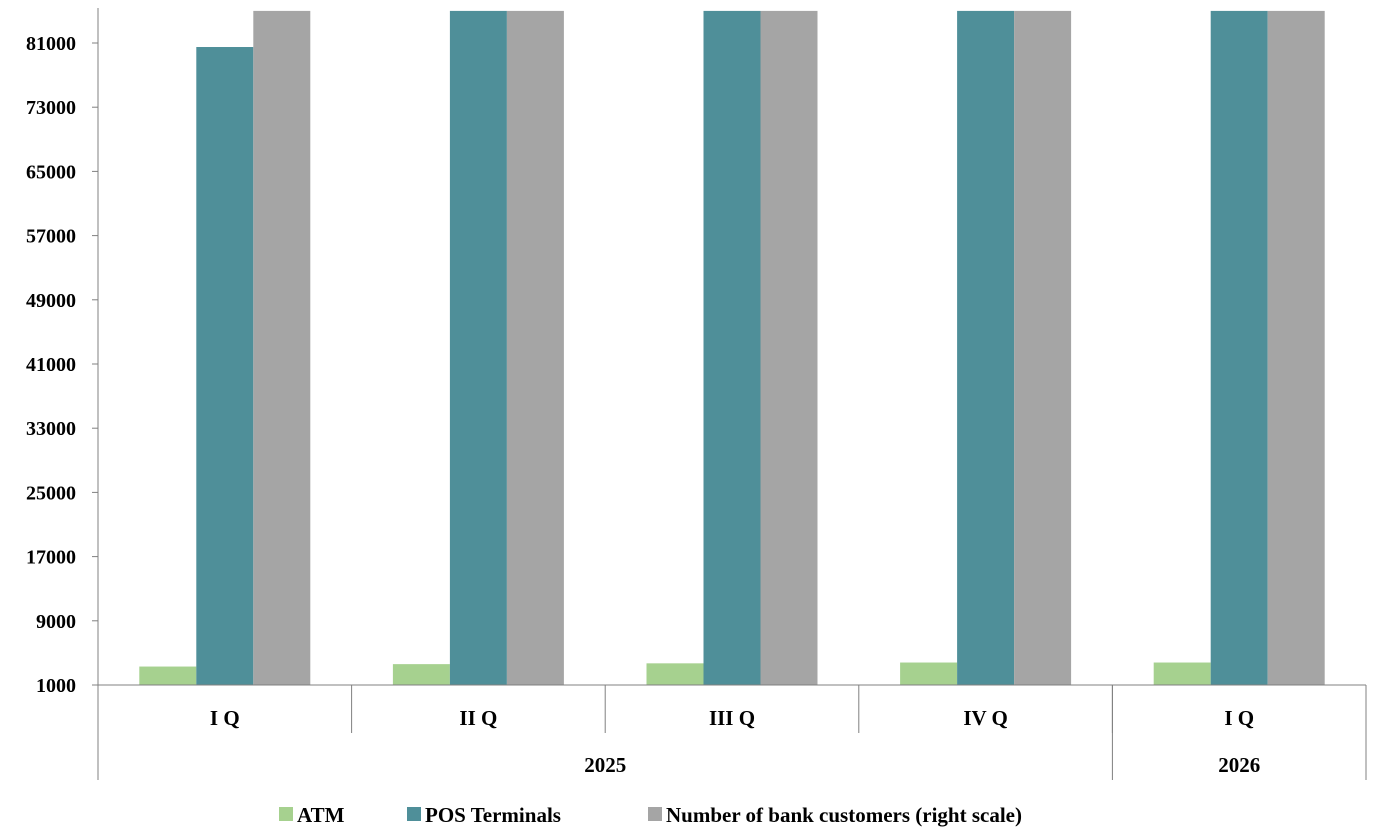  What do you see at coordinates (478, 718) in the screenshot?
I see `category-label: II Q` at bounding box center [478, 718].